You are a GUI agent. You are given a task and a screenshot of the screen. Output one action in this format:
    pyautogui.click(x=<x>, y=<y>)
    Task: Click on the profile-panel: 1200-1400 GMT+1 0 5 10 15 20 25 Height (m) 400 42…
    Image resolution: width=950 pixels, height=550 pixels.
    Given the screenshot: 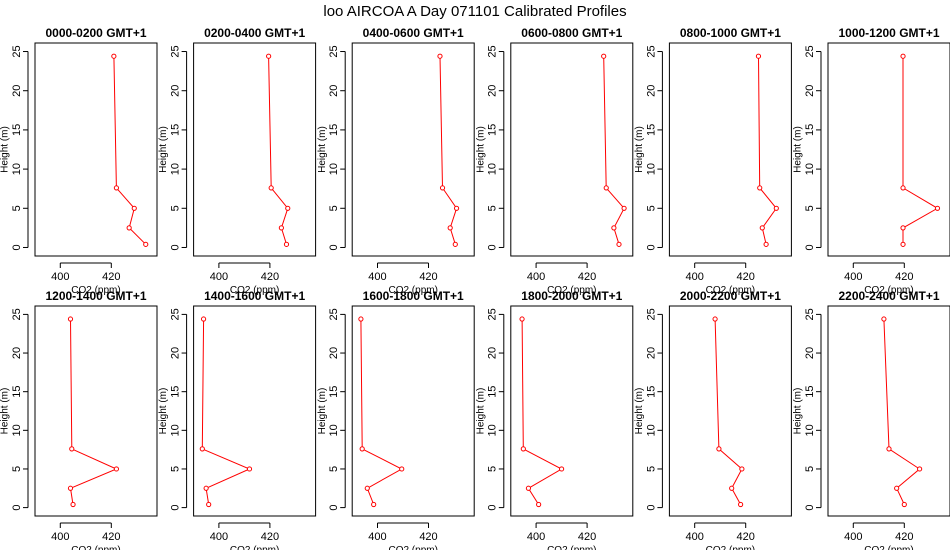 What is the action you would take?
    pyautogui.click(x=79, y=419)
    